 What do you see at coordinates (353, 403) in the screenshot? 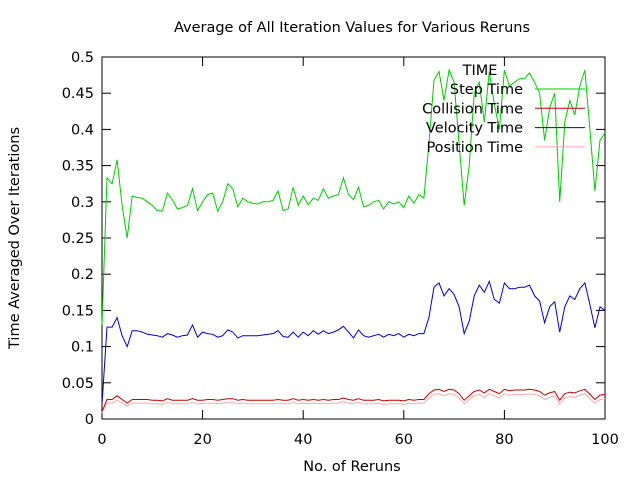
I see `series-line-position-time` at bounding box center [353, 403].